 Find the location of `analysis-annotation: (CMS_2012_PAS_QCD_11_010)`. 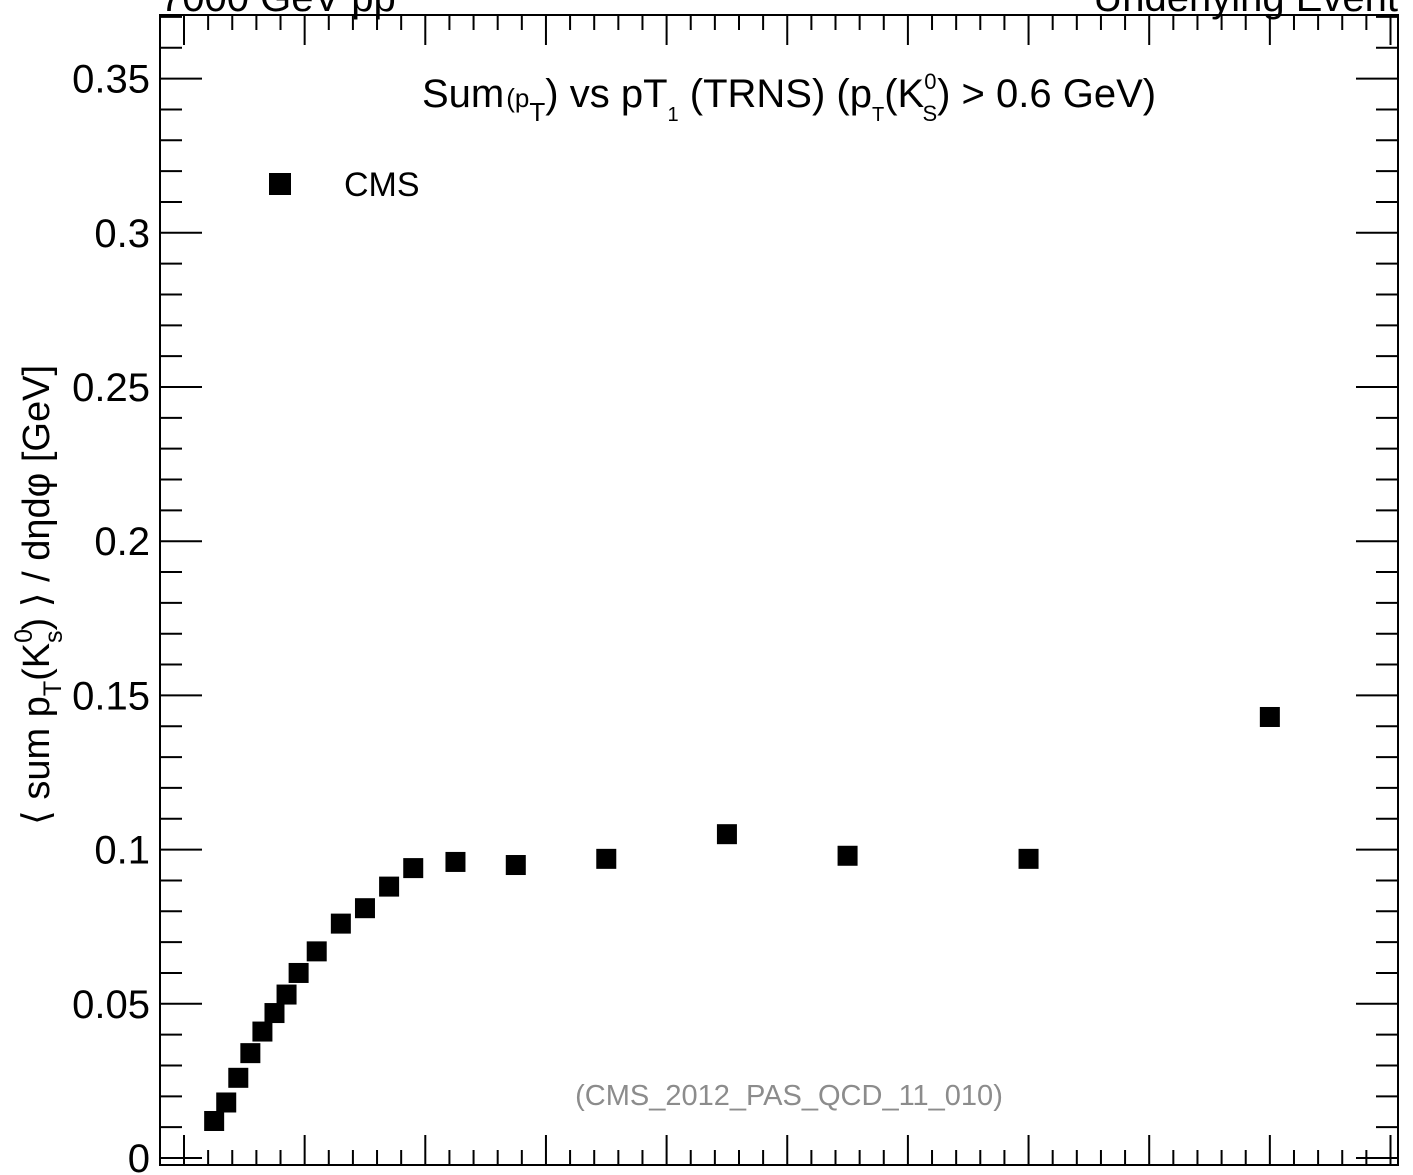

analysis-annotation: (CMS_2012_PAS_QCD_11_010) is located at coordinates (789, 1096).